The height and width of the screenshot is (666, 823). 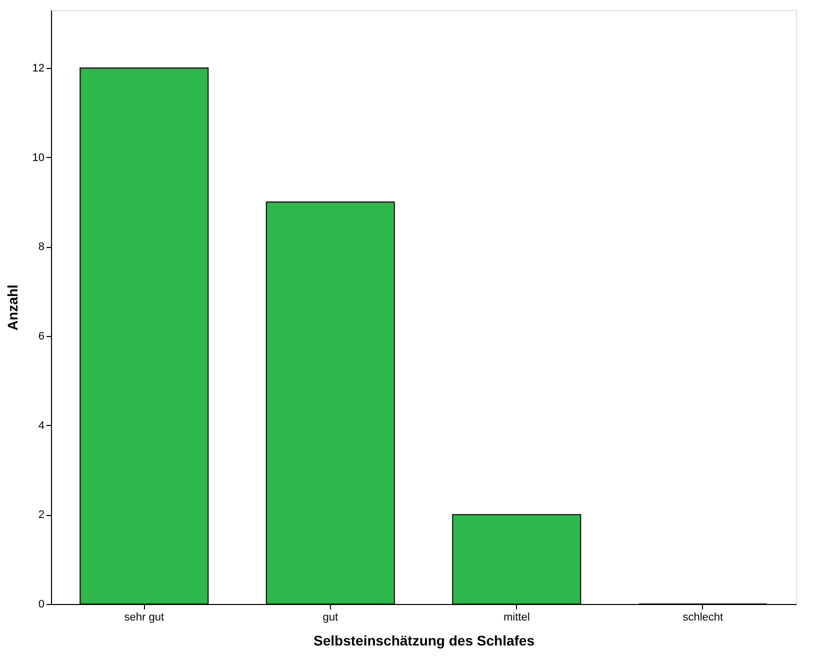 I want to click on x-tick-label: gut, so click(x=330, y=618).